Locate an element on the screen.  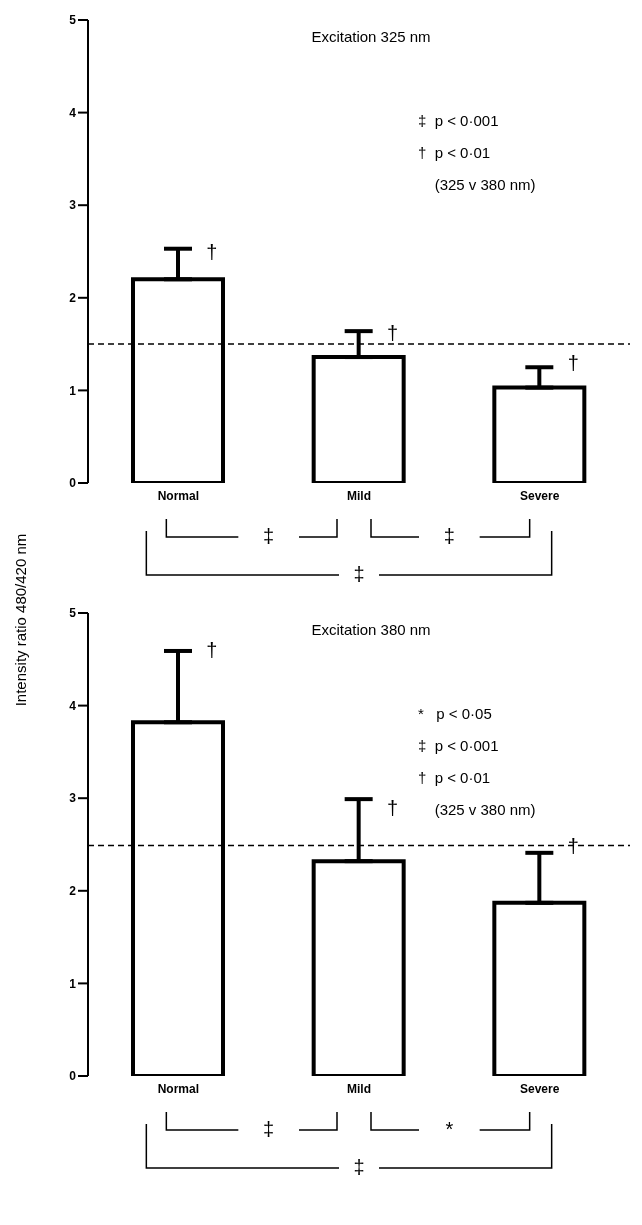
y-axis-title: Intensity ratio 480/420 nm is located at coordinates (20, 620).